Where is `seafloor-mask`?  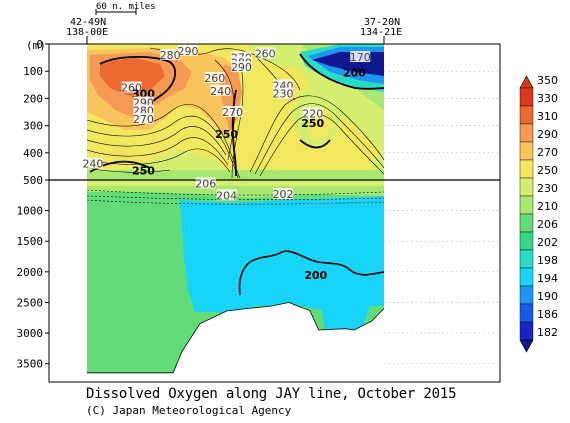
seafloor-mask is located at coordinates (235, 342).